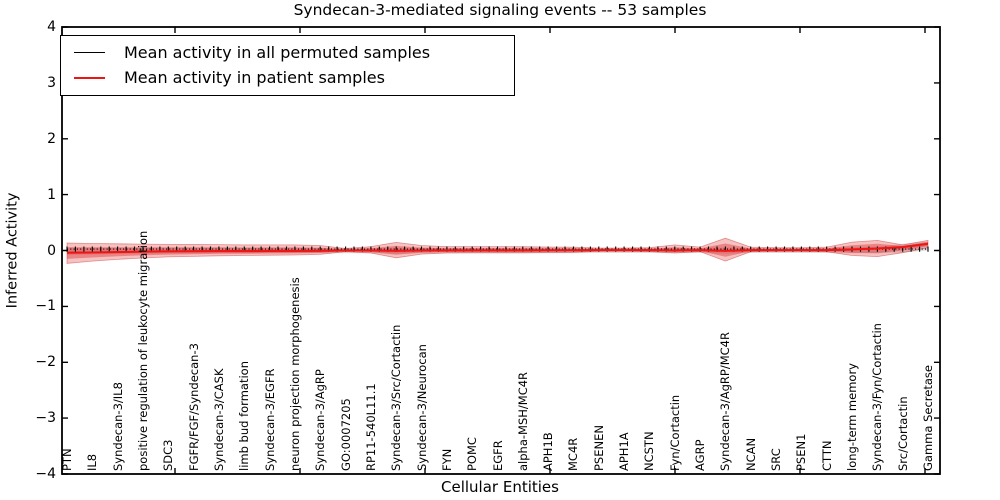 The image size is (1000, 500). Describe the element at coordinates (320, 419) in the screenshot. I see `x-category-label: Syndecan-3/AgRP` at that location.